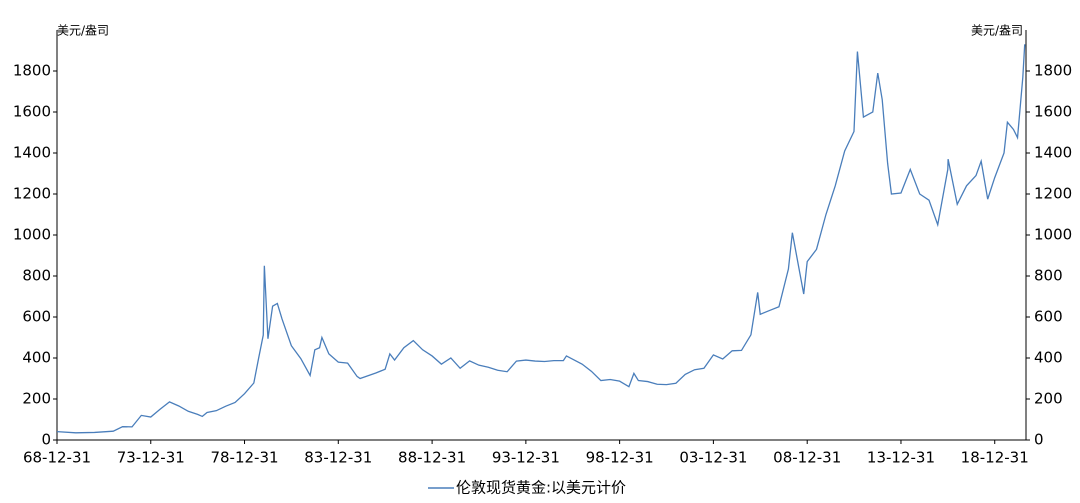 This screenshot has width=1080, height=503. I want to click on y2-axis-unit: 美元/盎司, so click(997, 31).